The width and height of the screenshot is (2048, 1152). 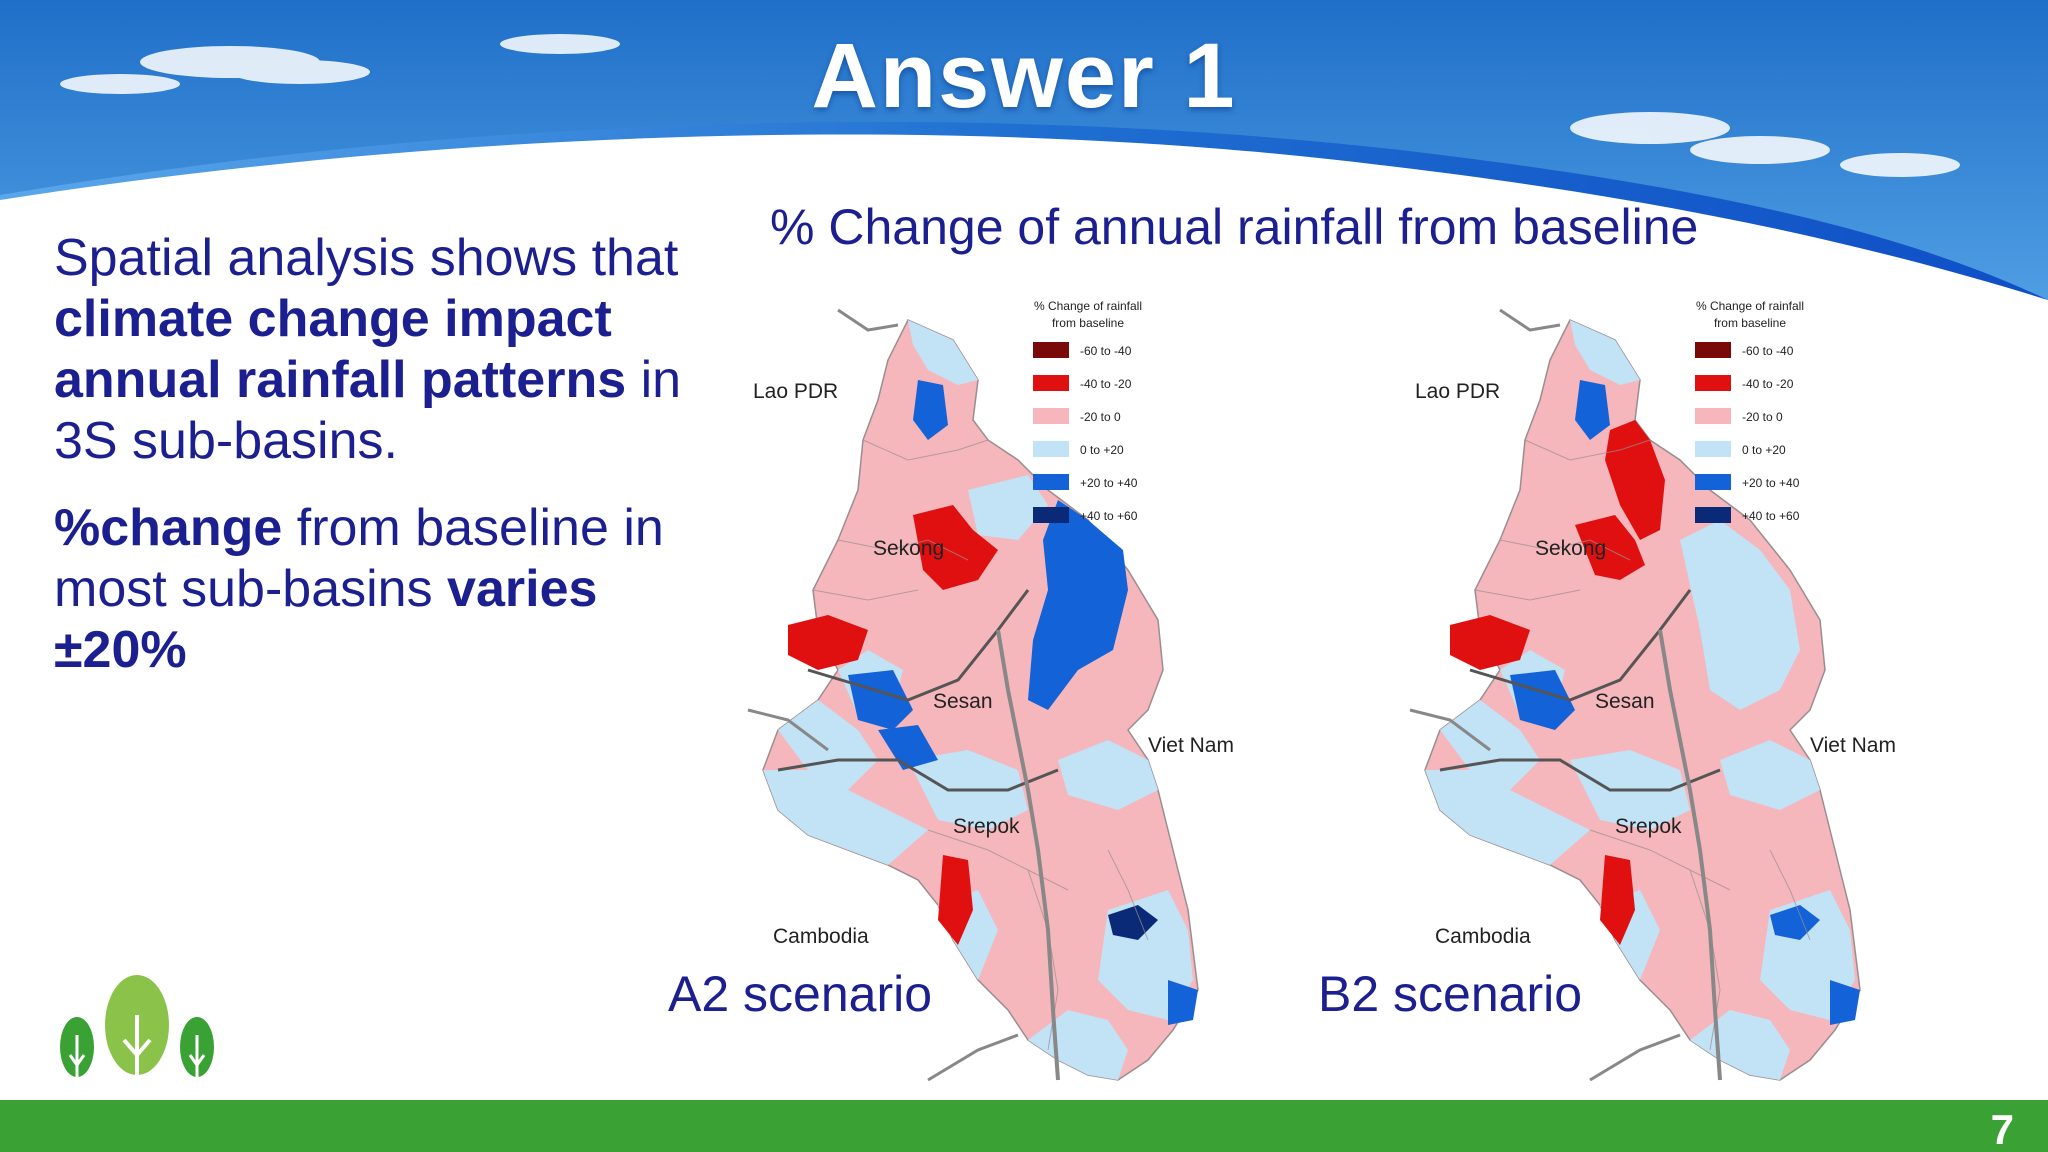 I want to click on three-trees-logo-icon, so click(x=137, y=1032).